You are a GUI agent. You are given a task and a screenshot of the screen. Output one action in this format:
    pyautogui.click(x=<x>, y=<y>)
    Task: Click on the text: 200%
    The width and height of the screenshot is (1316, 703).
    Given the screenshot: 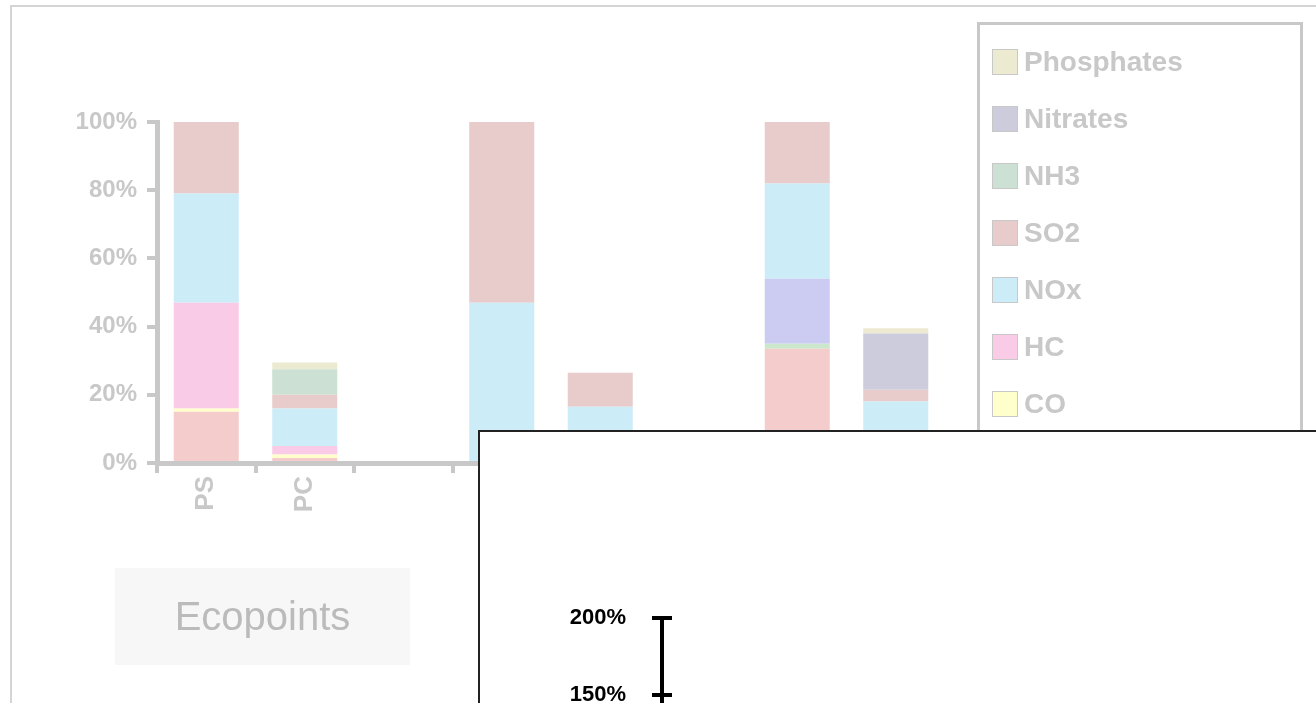 What is the action you would take?
    pyautogui.click(x=597, y=617)
    